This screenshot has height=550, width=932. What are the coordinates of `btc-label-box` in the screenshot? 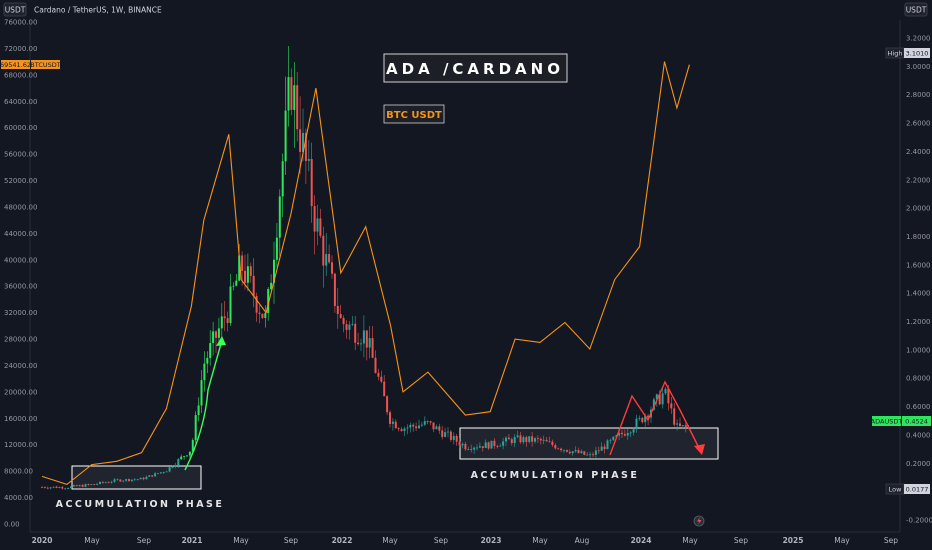 It's located at (414, 114).